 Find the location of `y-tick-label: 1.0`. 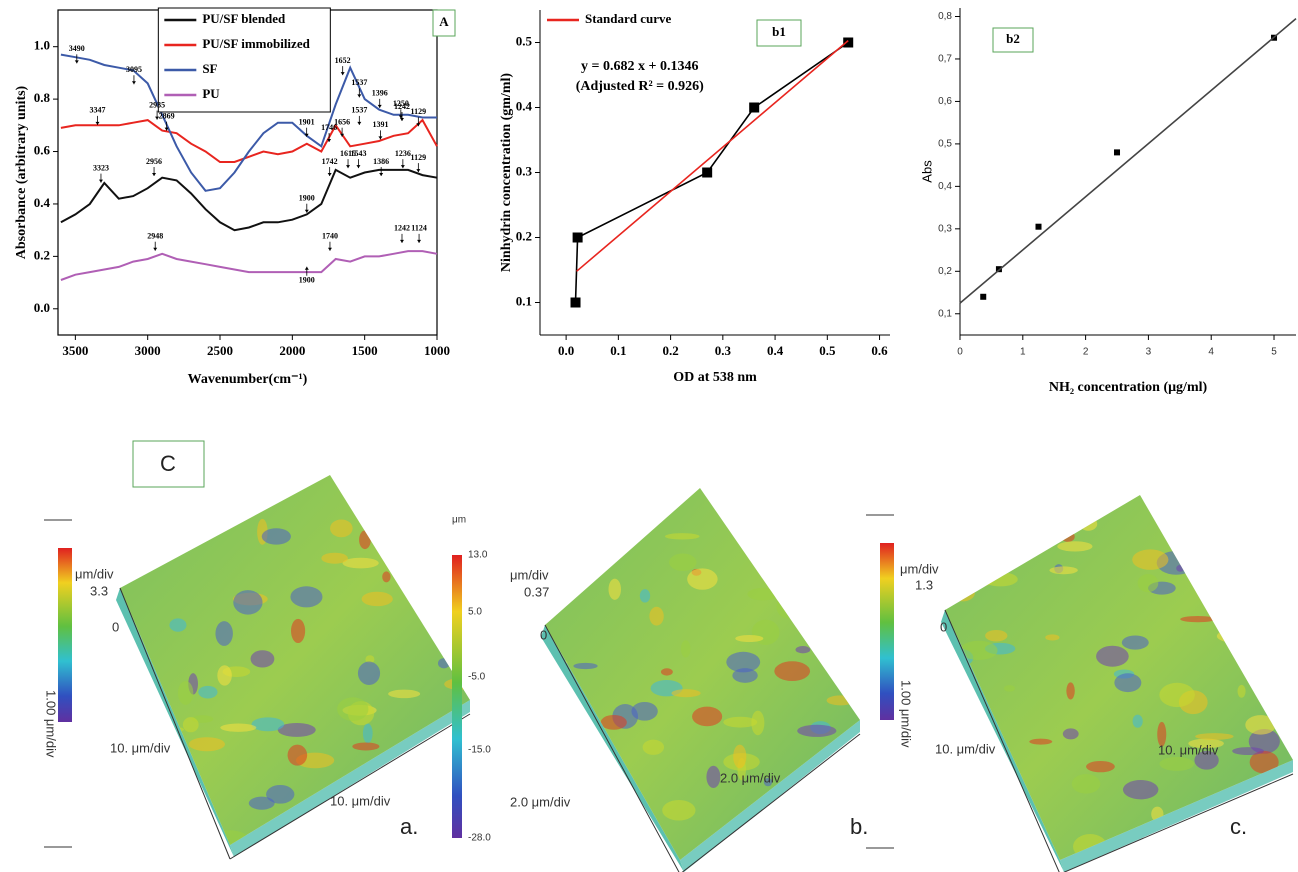

y-tick-label: 1.0 is located at coordinates (42, 45).